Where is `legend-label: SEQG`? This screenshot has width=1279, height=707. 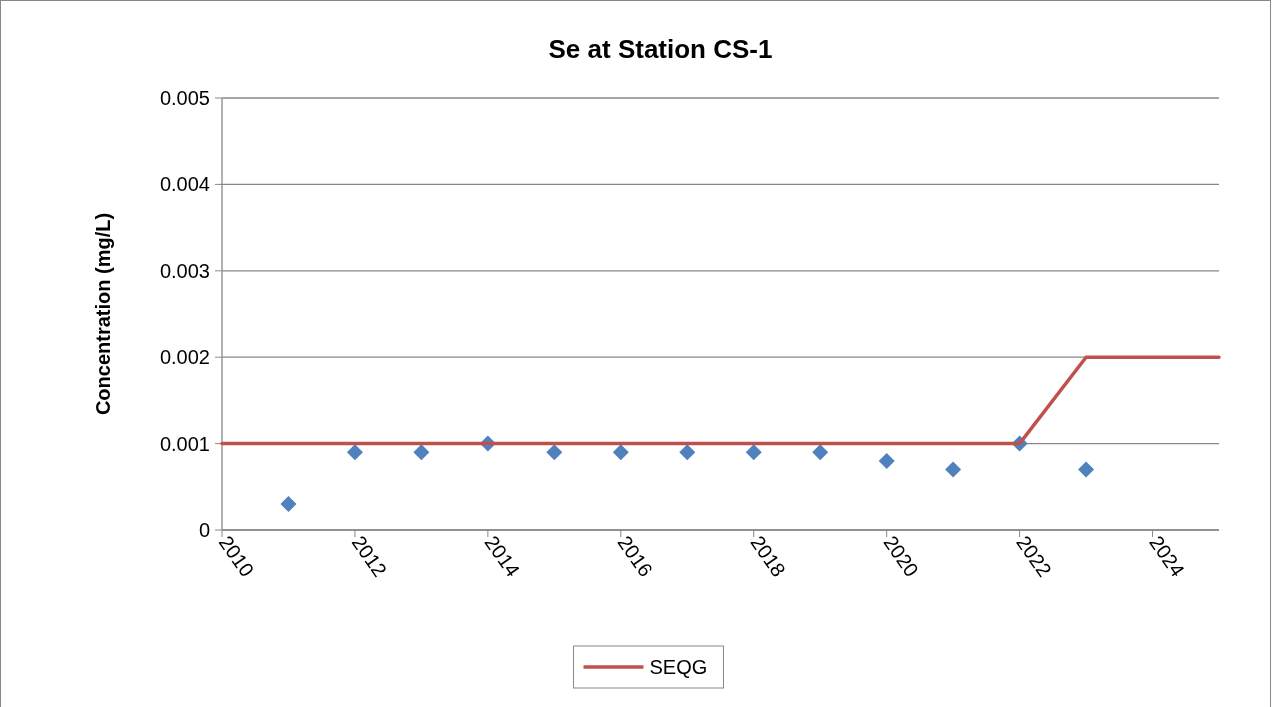
legend-label: SEQG is located at coordinates (678, 667).